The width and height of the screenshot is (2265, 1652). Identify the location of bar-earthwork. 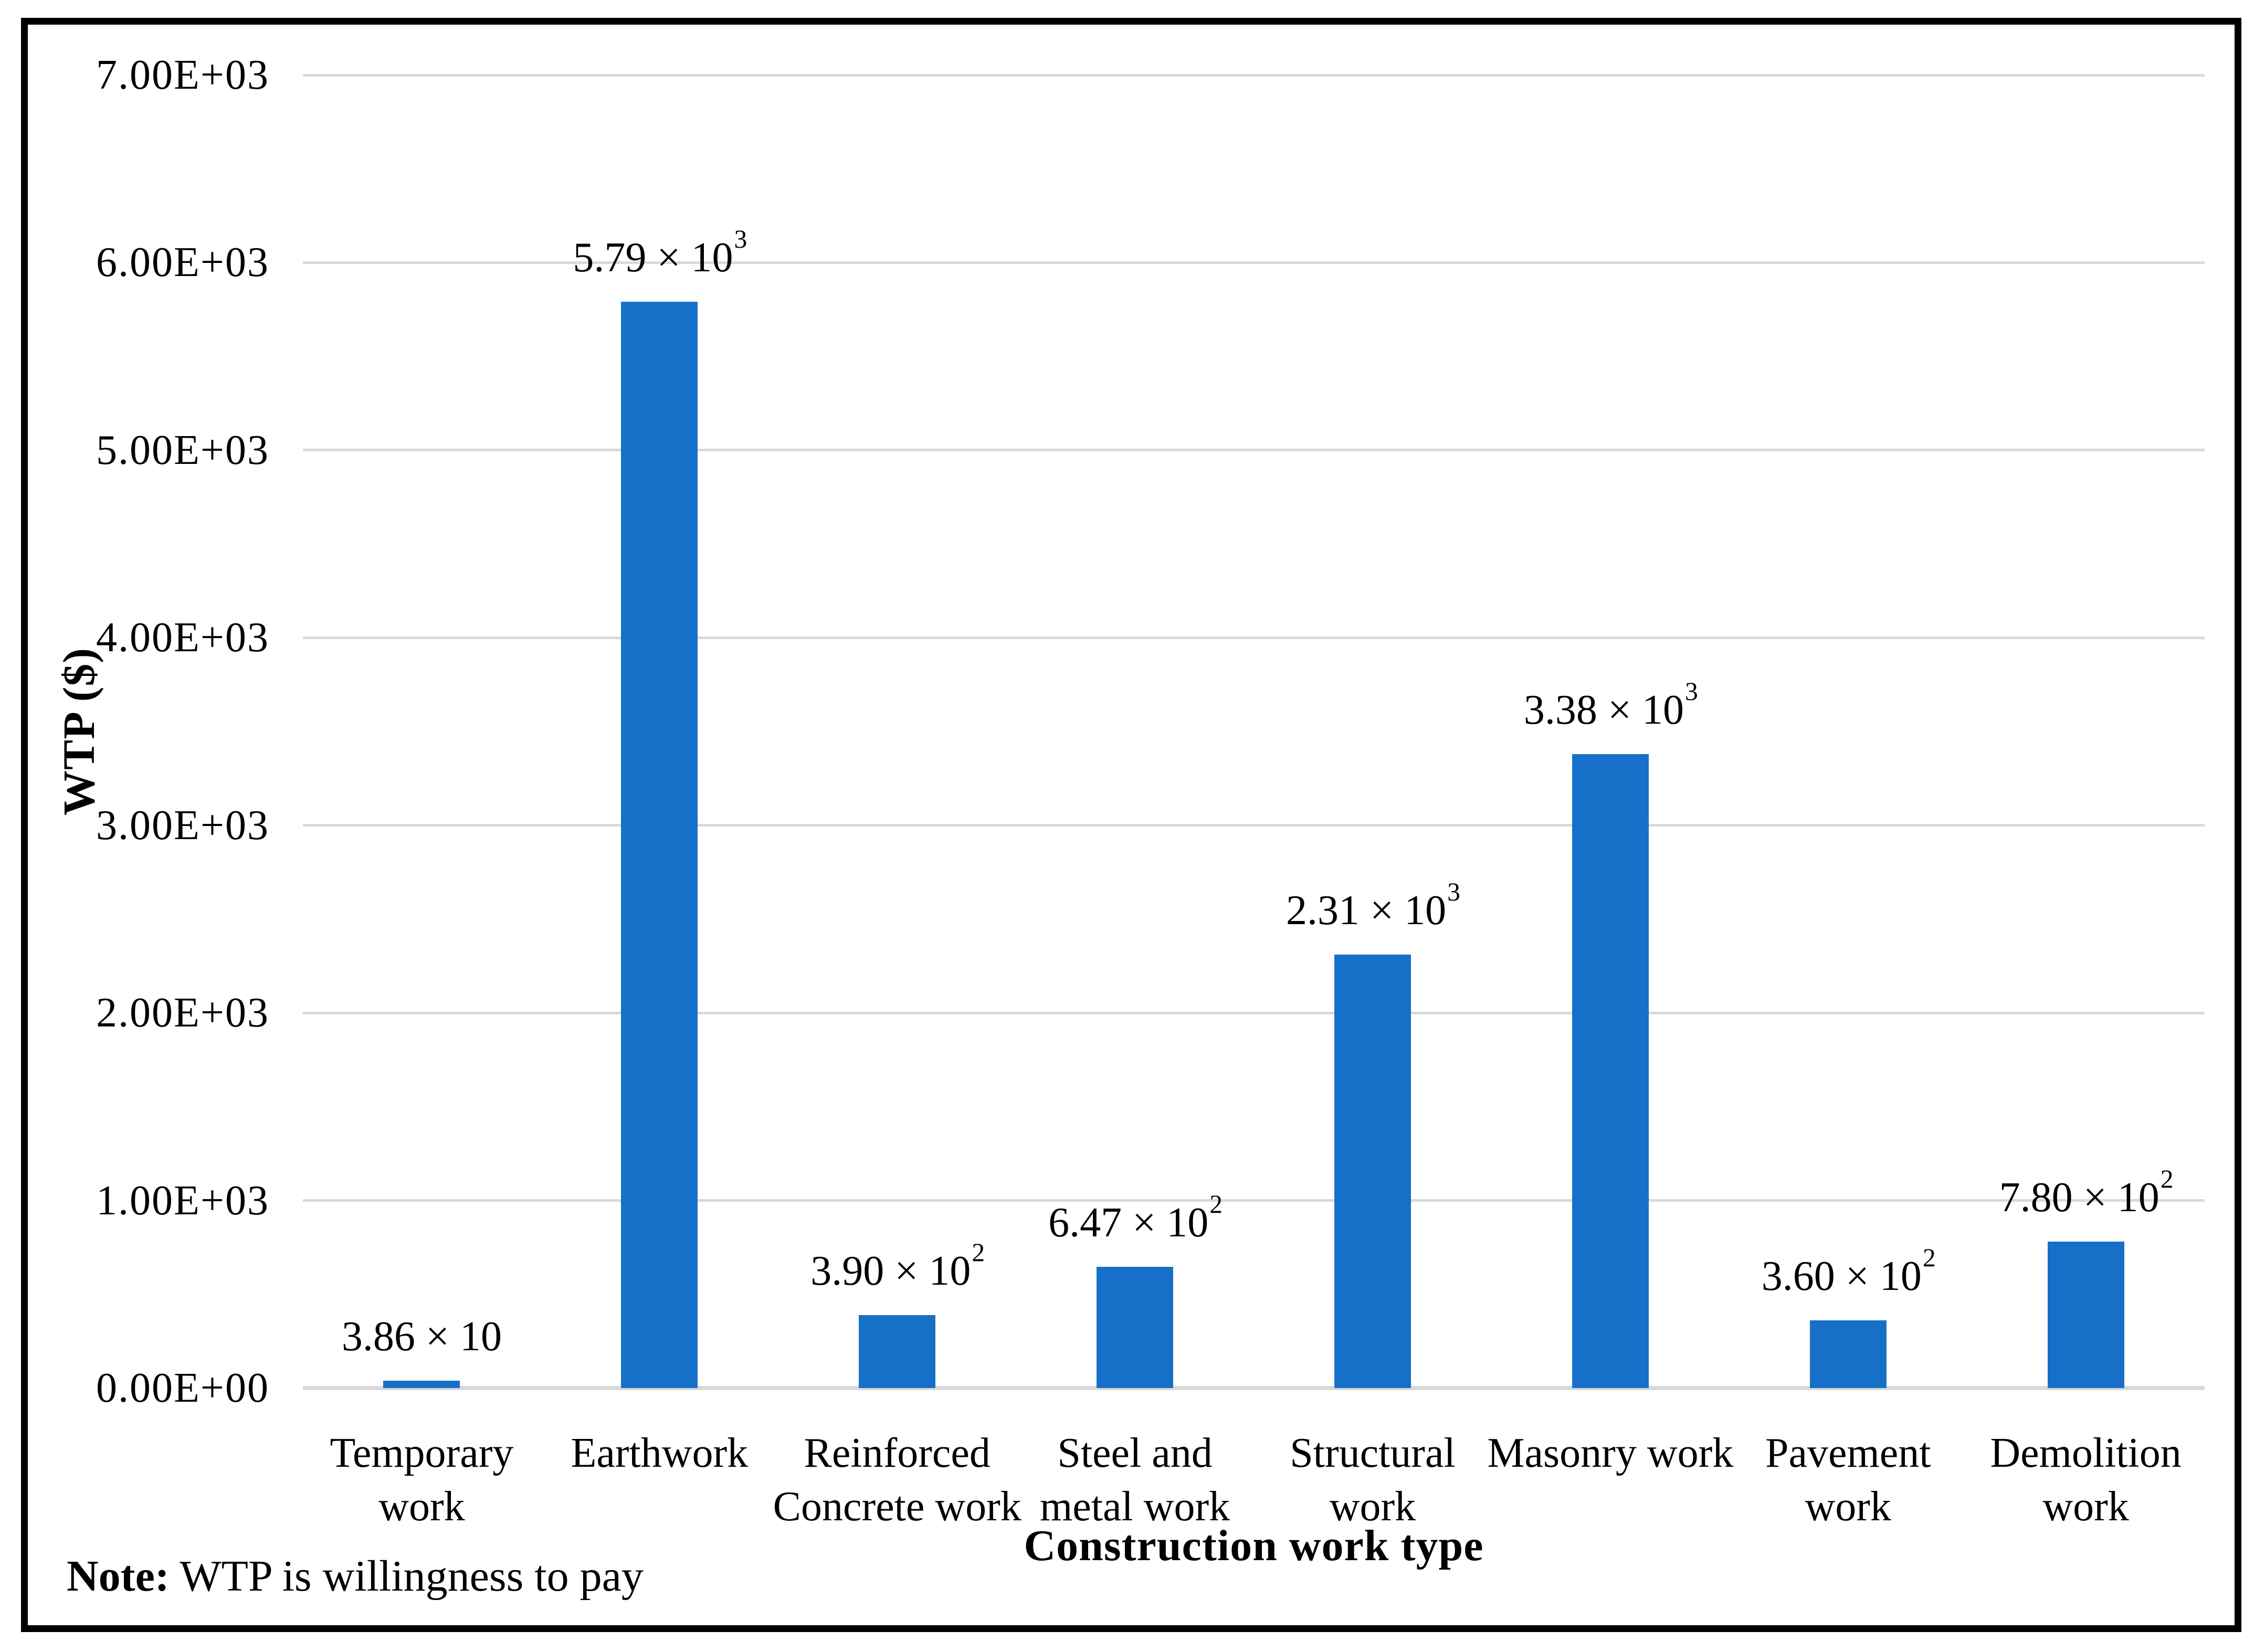
(659, 845).